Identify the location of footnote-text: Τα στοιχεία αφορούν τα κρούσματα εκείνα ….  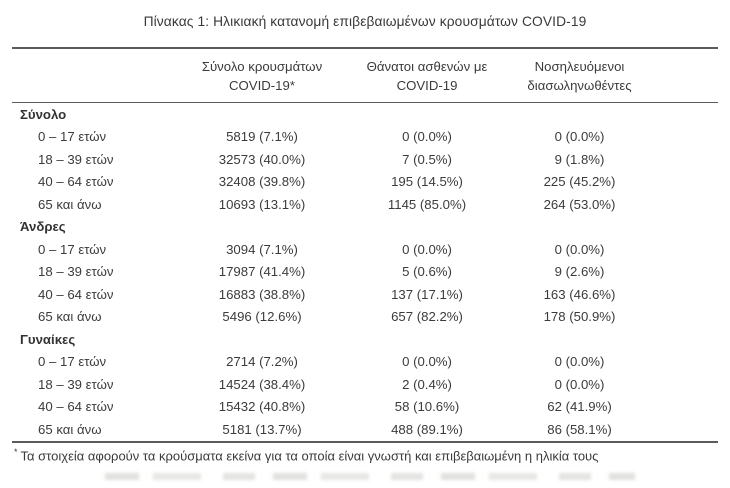
(309, 455).